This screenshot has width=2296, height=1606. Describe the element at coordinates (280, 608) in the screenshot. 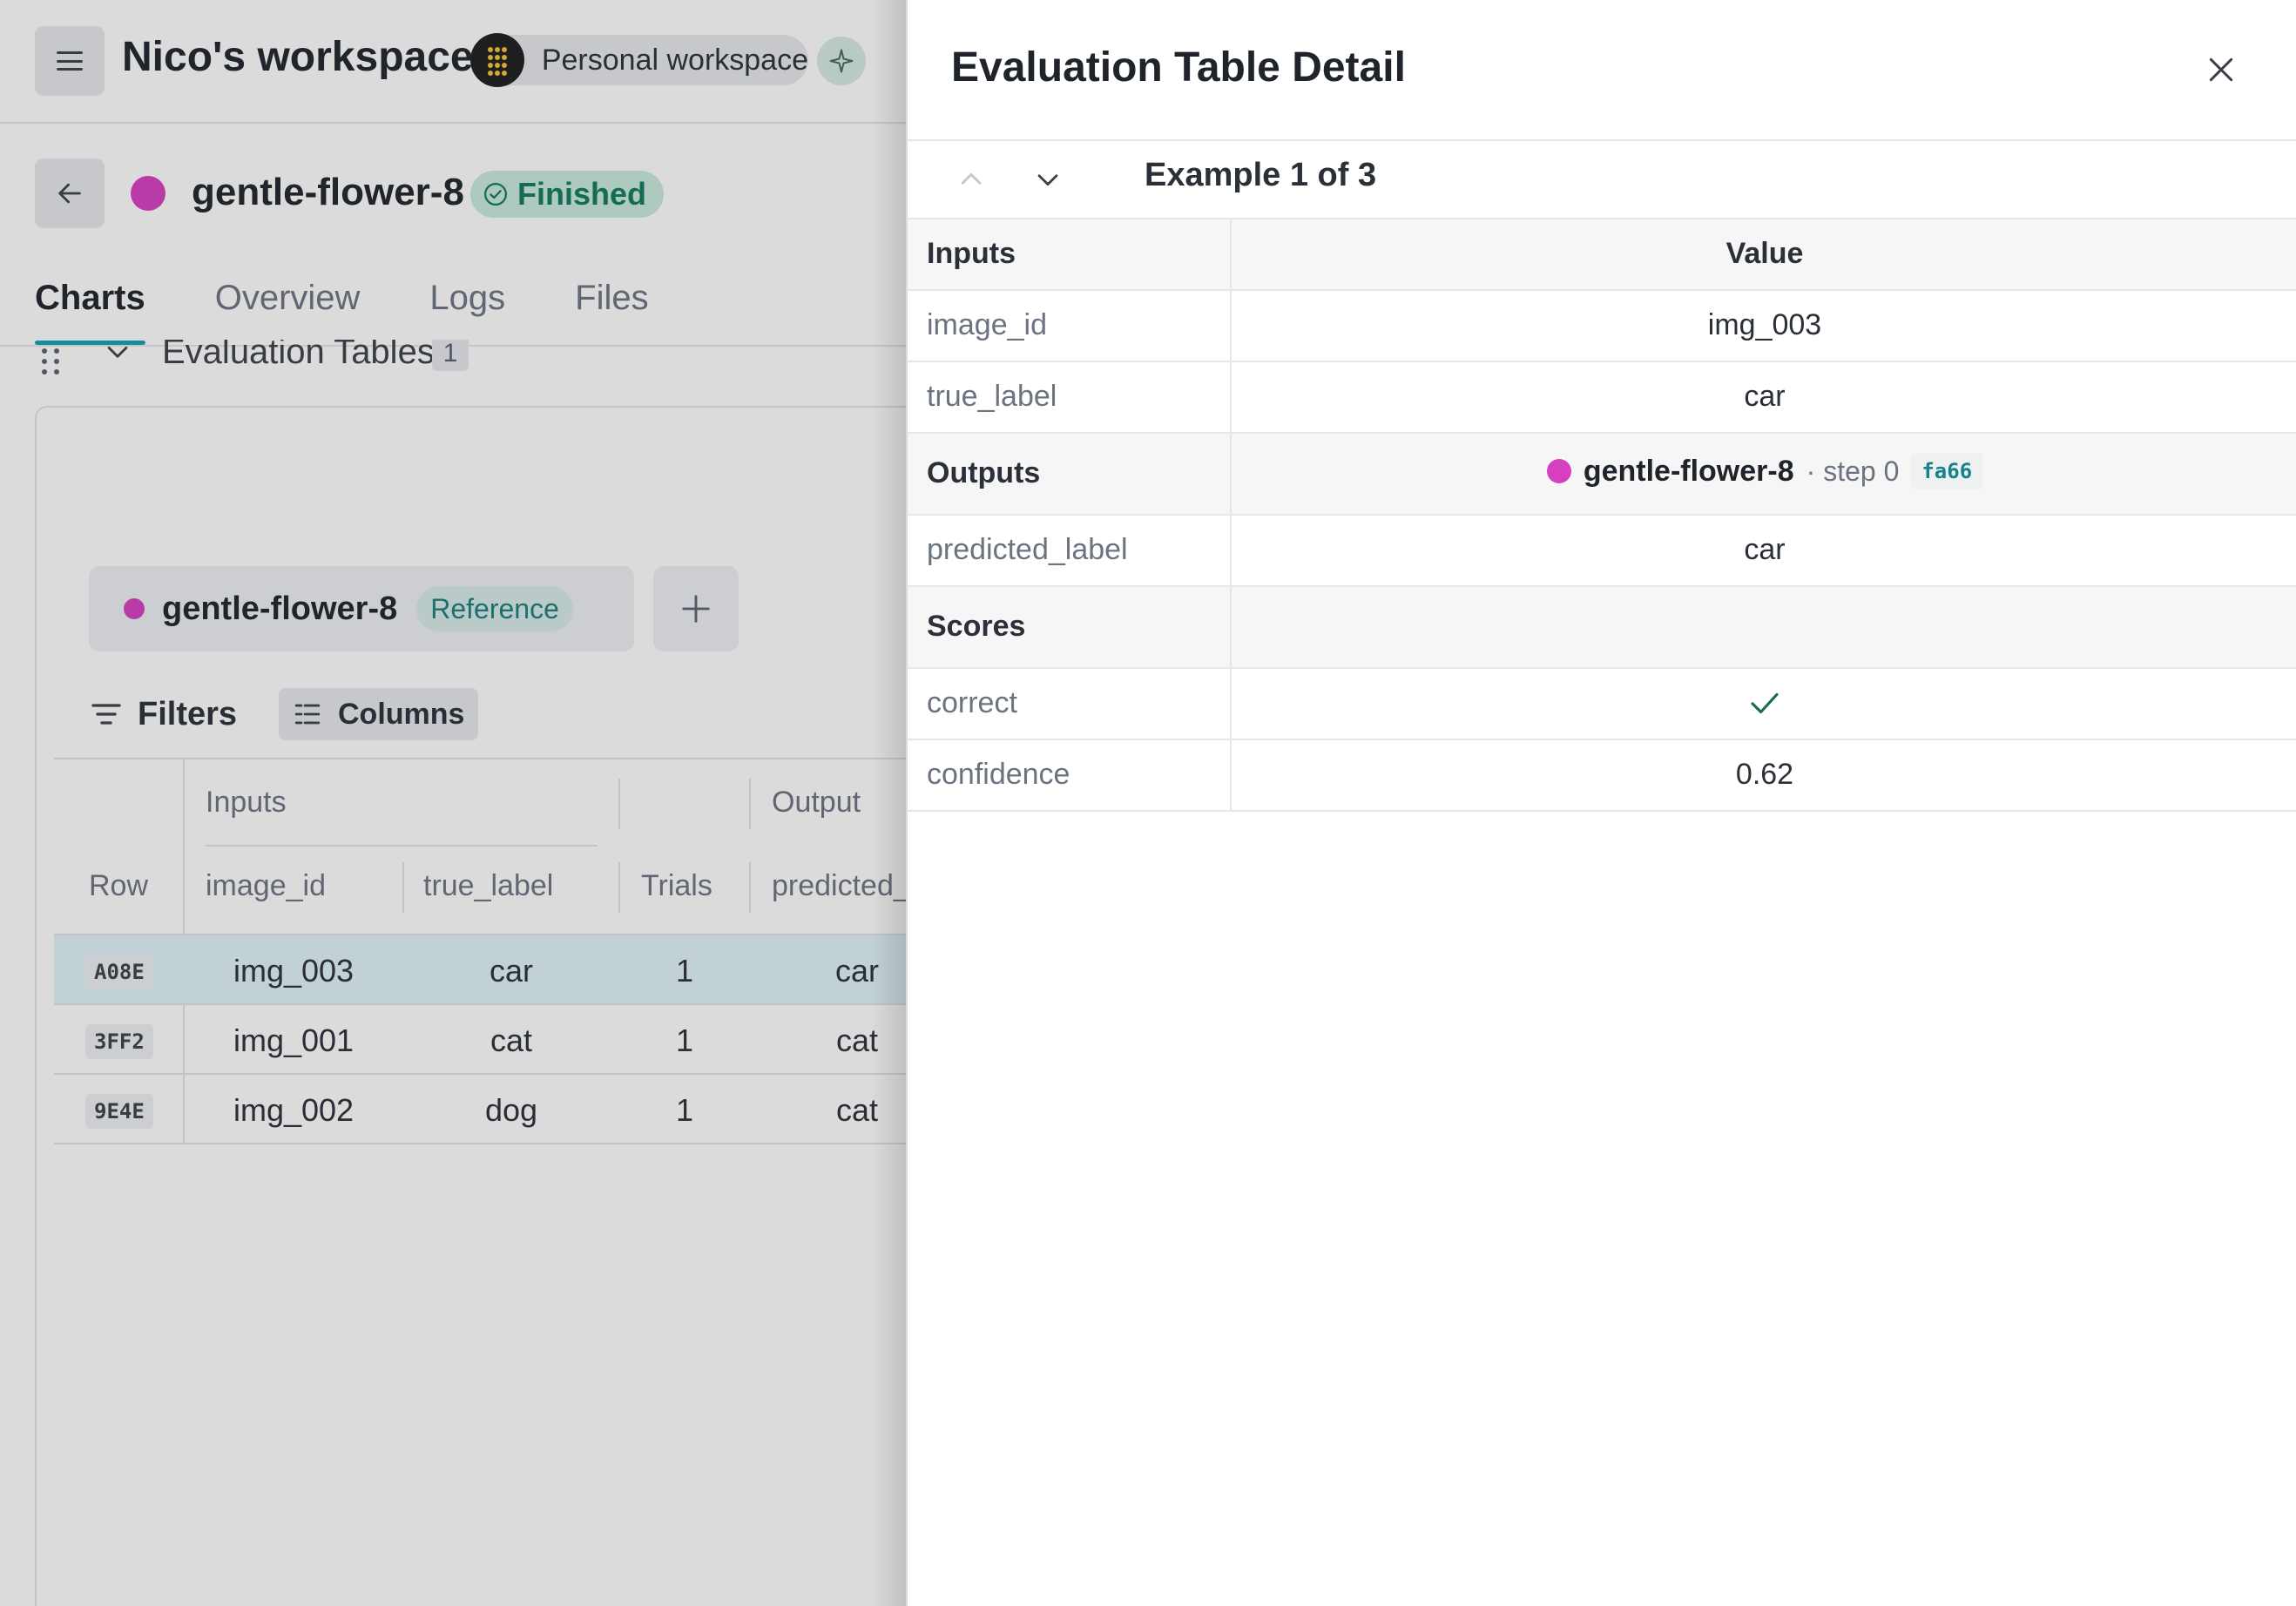

I see `reference-run-name: gentle-flower-8` at that location.